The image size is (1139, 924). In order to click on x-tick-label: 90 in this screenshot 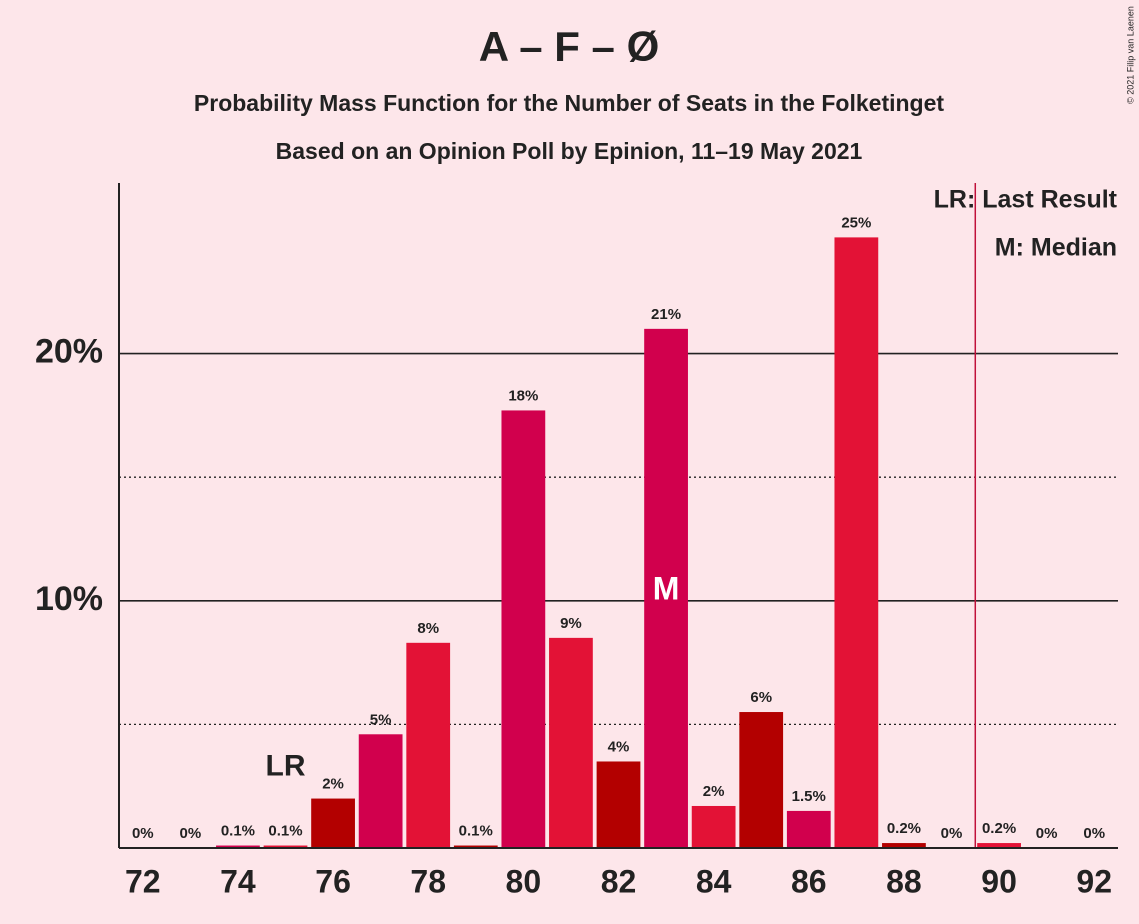, I will do `click(999, 881)`.